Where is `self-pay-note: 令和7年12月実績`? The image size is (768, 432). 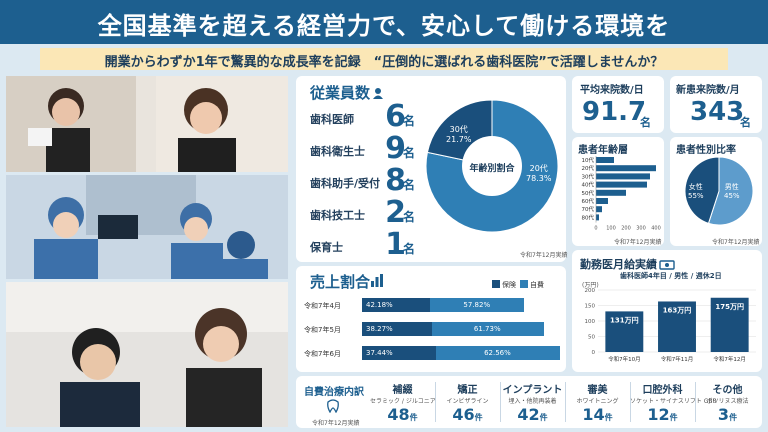
self-pay-note: 令和7年12月実績 is located at coordinates (336, 423).